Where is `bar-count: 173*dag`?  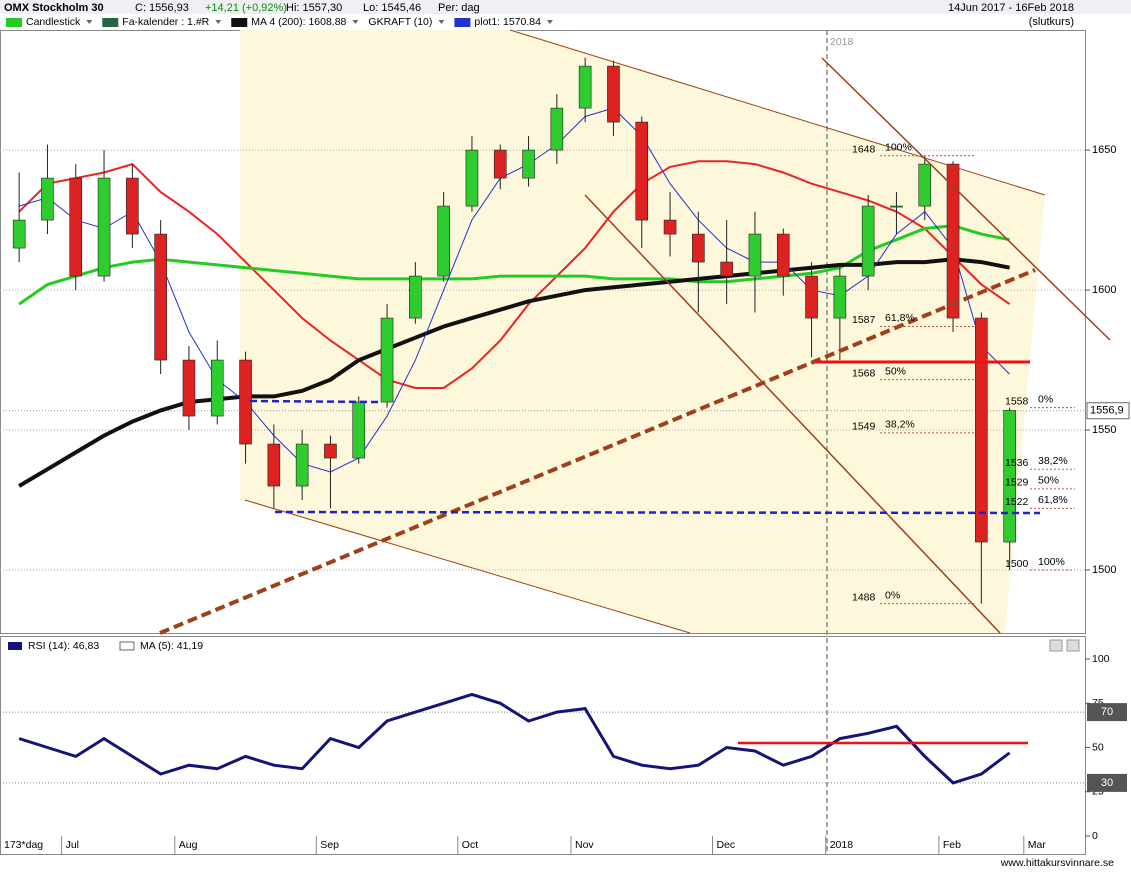
bar-count: 173*dag is located at coordinates (23, 845).